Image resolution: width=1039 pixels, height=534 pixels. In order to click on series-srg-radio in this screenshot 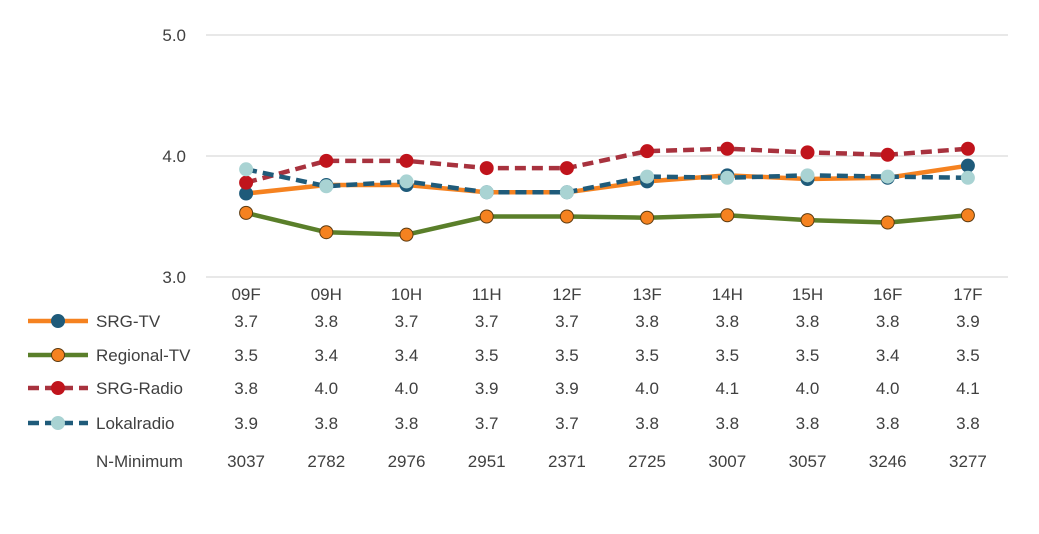, I will do `click(607, 165)`.